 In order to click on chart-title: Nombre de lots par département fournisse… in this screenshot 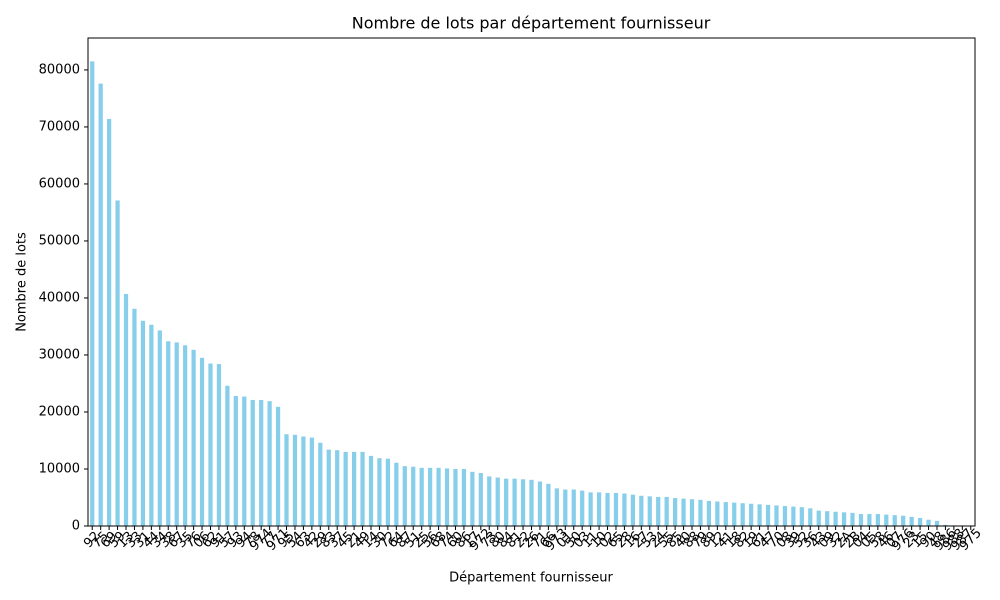, I will do `click(531, 23)`.